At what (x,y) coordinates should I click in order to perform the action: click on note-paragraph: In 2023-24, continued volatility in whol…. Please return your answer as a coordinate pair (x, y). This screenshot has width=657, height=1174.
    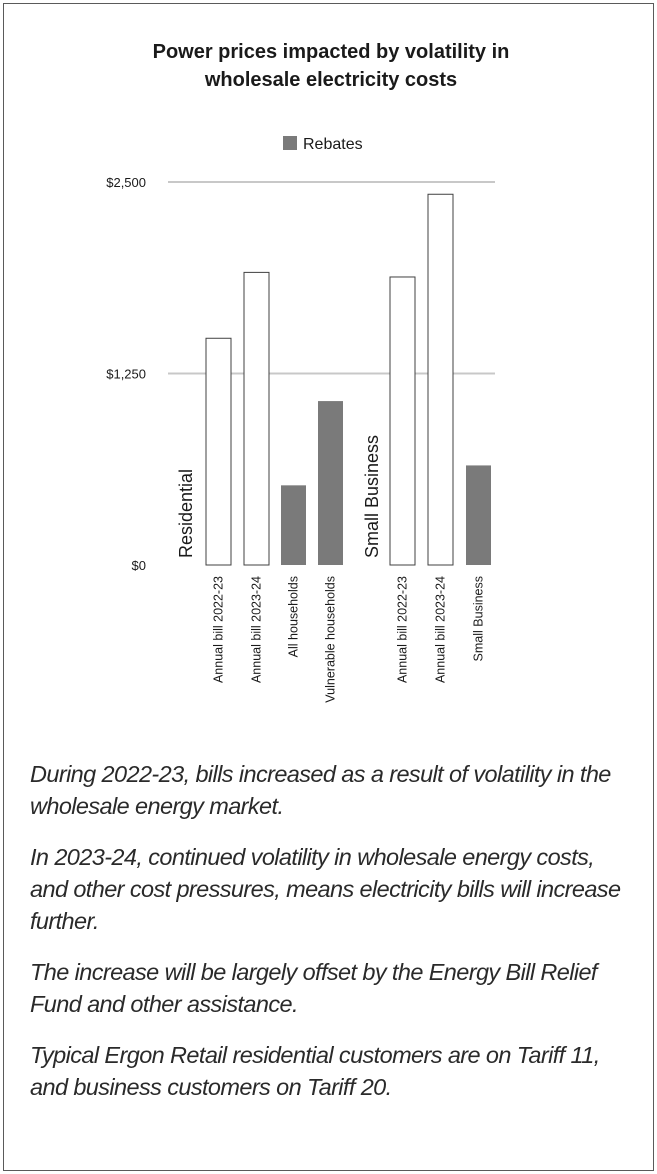
    Looking at the image, I should click on (325, 889).